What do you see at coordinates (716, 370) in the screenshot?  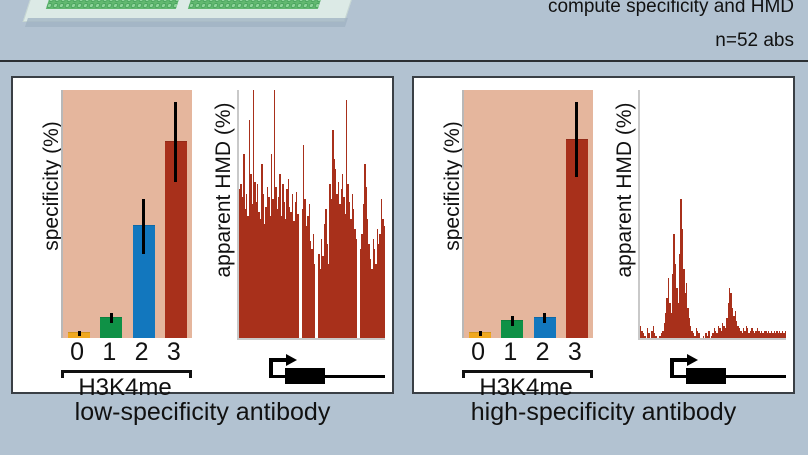 I see `gene-model-diagram` at bounding box center [716, 370].